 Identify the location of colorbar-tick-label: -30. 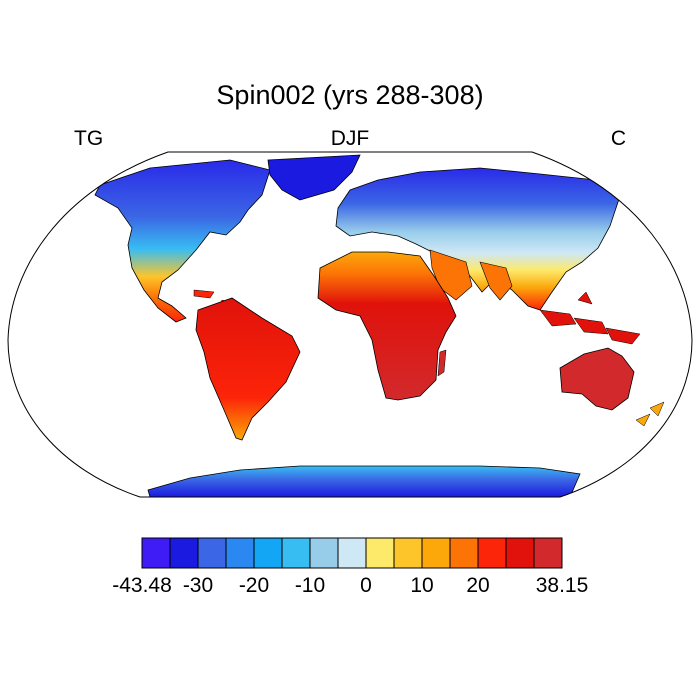
(198, 585).